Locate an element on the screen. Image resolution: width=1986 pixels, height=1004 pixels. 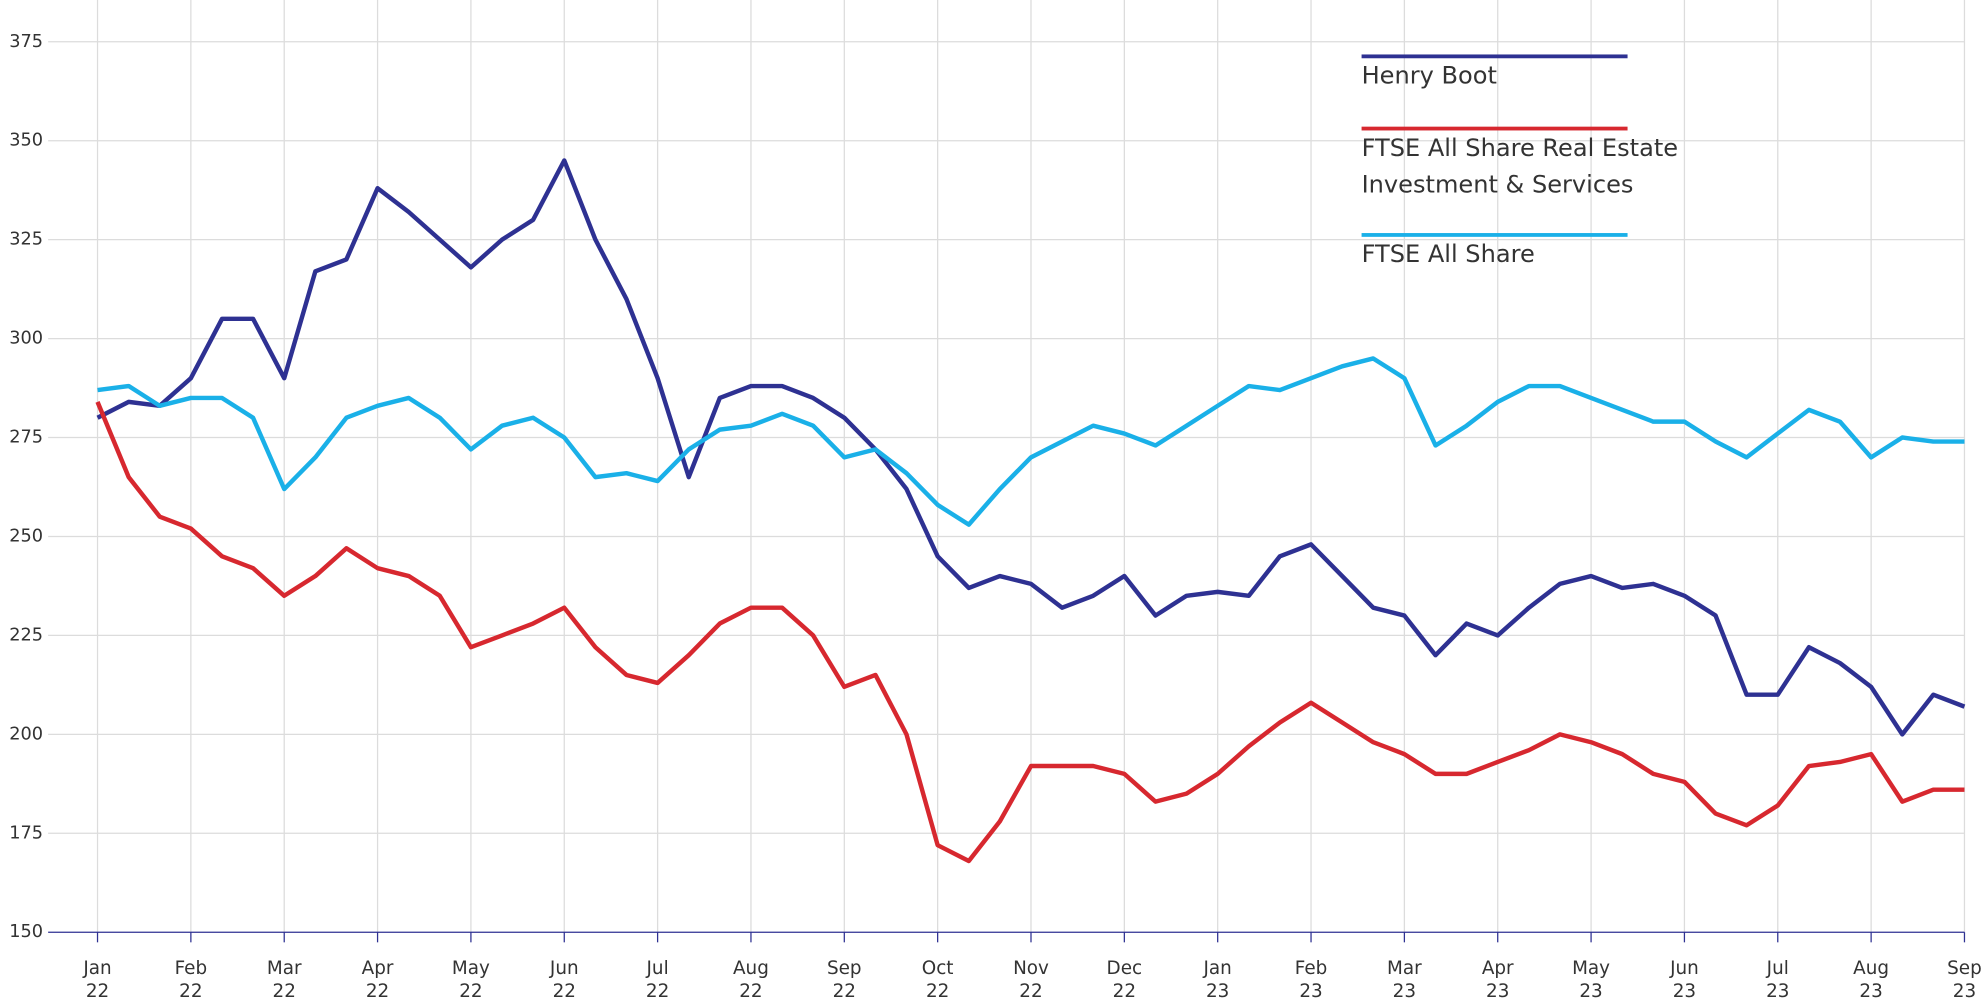
x-tick-label: May 23 is located at coordinates (1591, 980).